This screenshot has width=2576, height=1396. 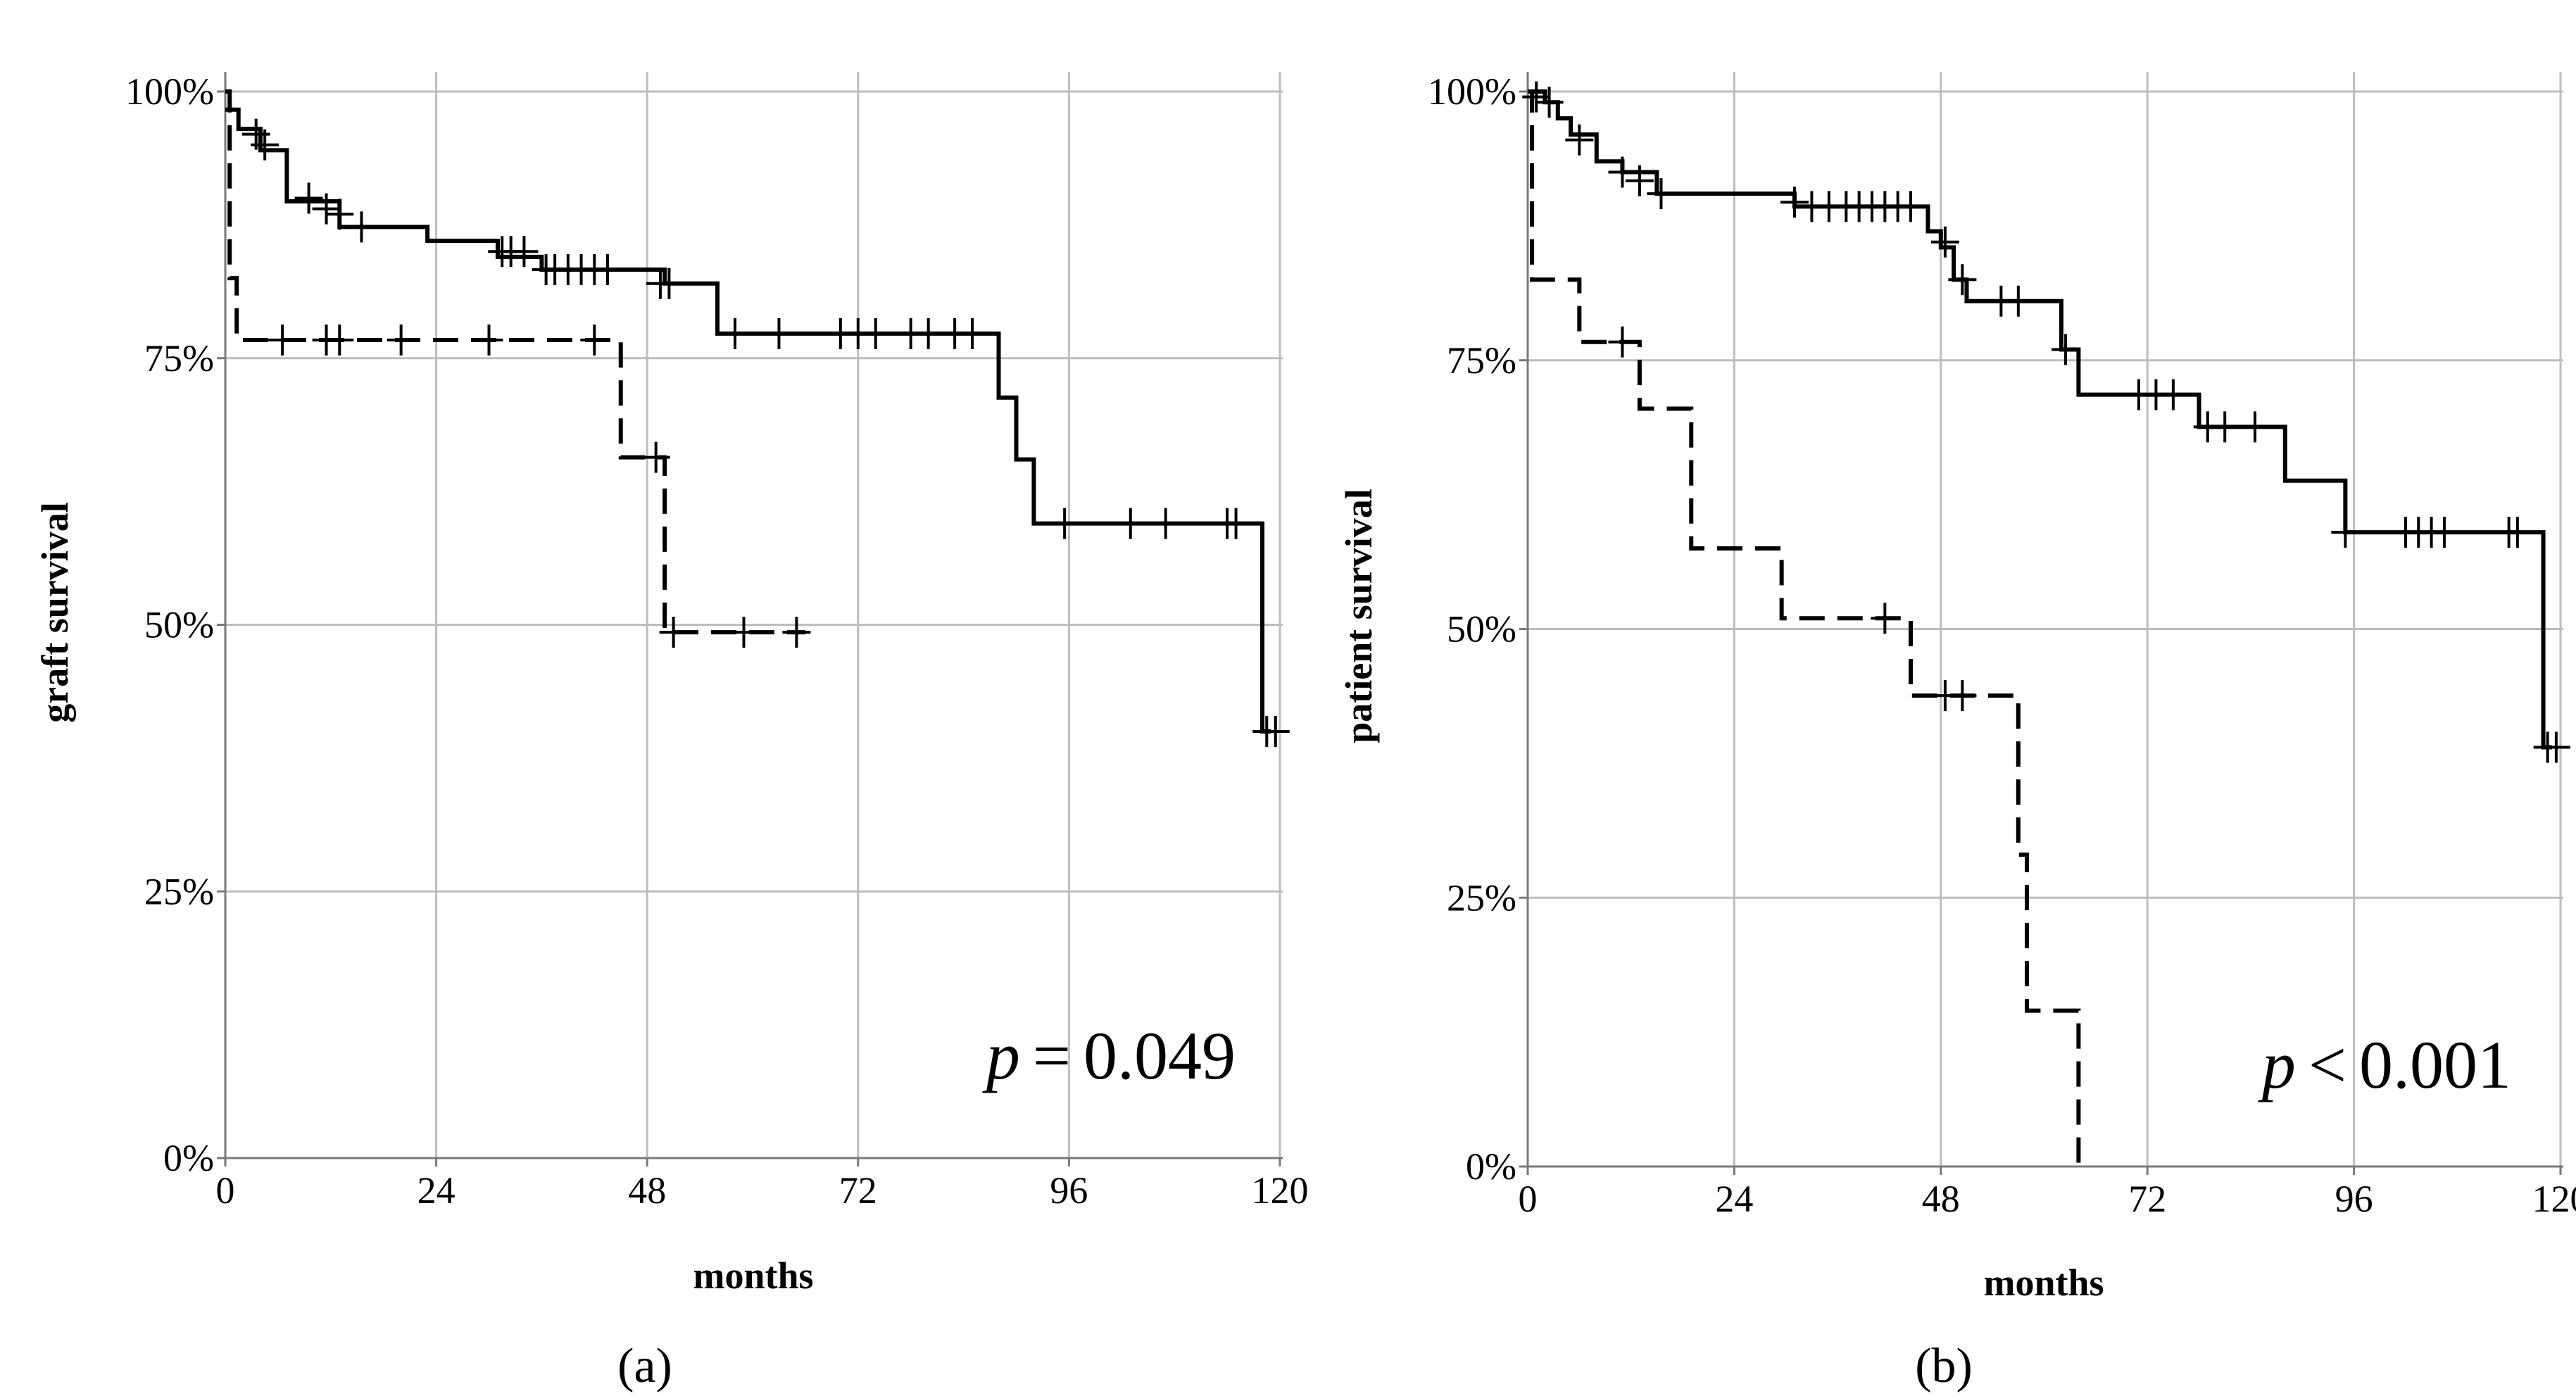 I want to click on panel-b-p-value-annotation: p <0.001, so click(x=2385, y=1064).